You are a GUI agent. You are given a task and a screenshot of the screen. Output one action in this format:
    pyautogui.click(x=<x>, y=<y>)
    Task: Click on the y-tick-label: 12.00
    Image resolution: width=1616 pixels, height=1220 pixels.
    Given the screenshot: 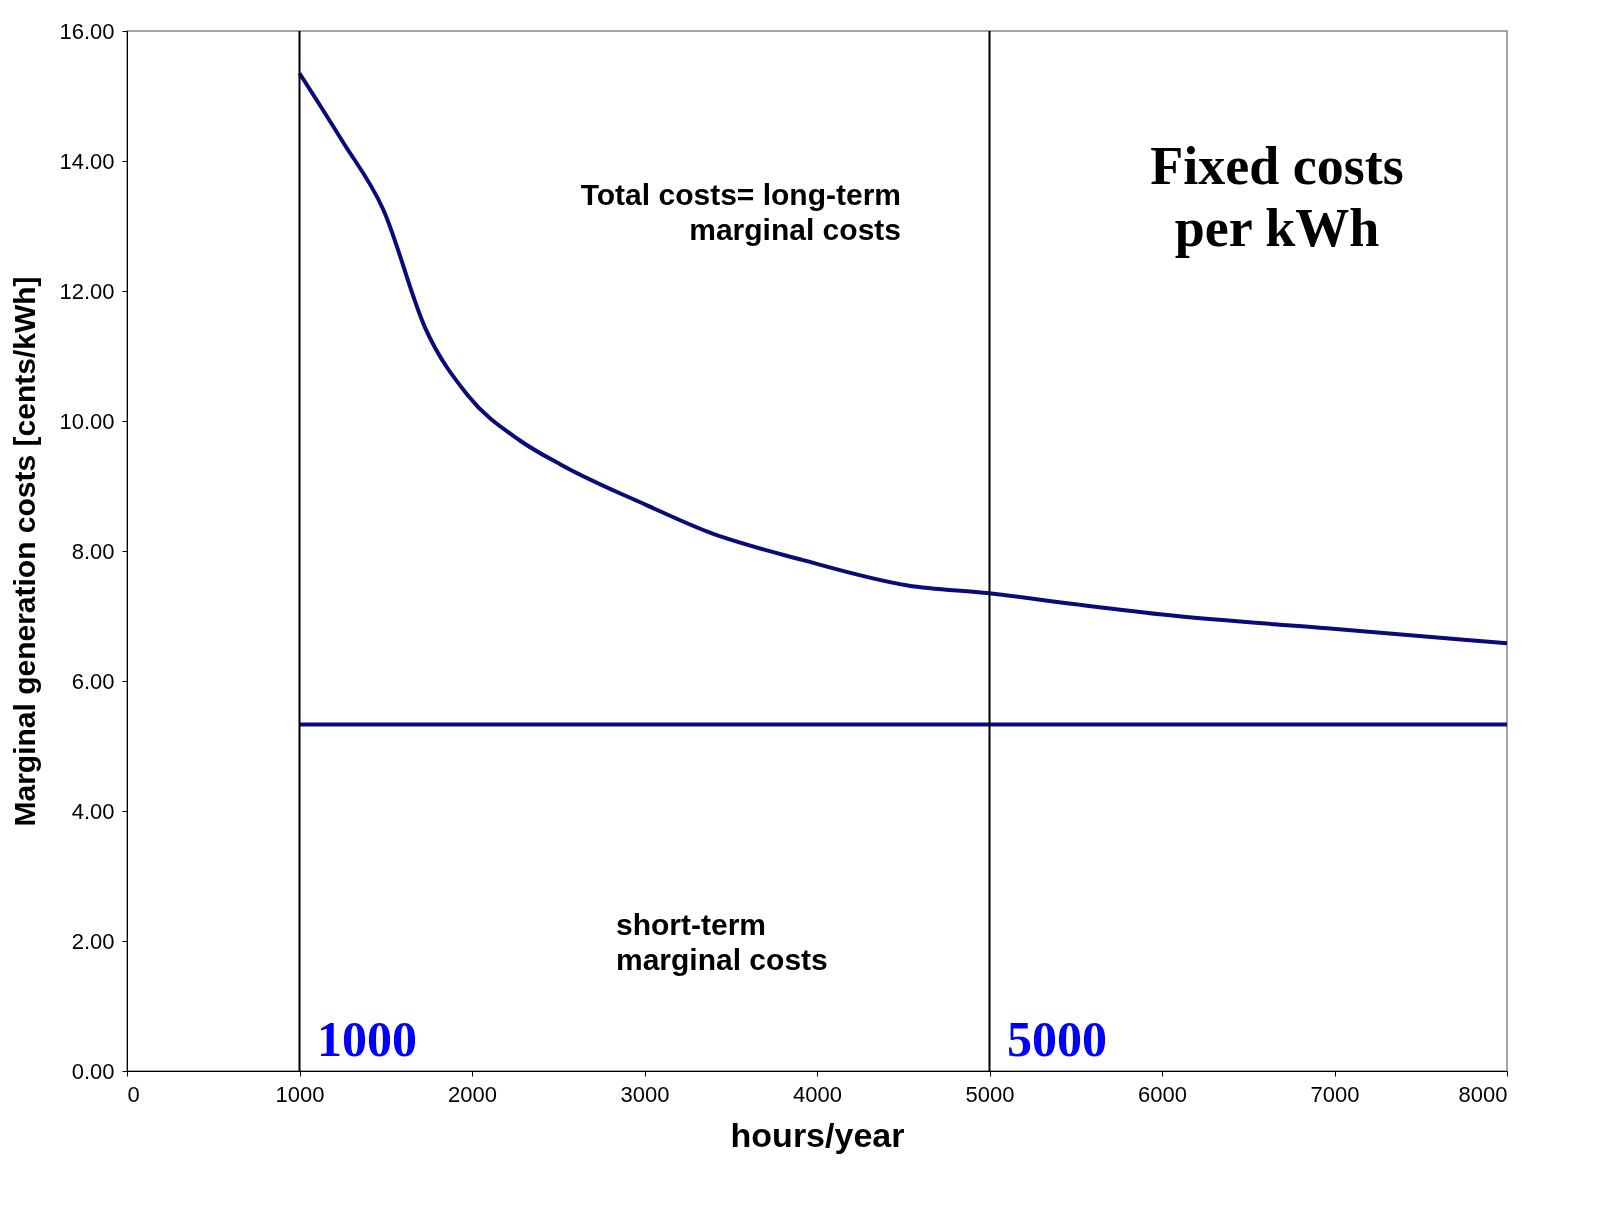 What is the action you would take?
    pyautogui.click(x=87, y=291)
    